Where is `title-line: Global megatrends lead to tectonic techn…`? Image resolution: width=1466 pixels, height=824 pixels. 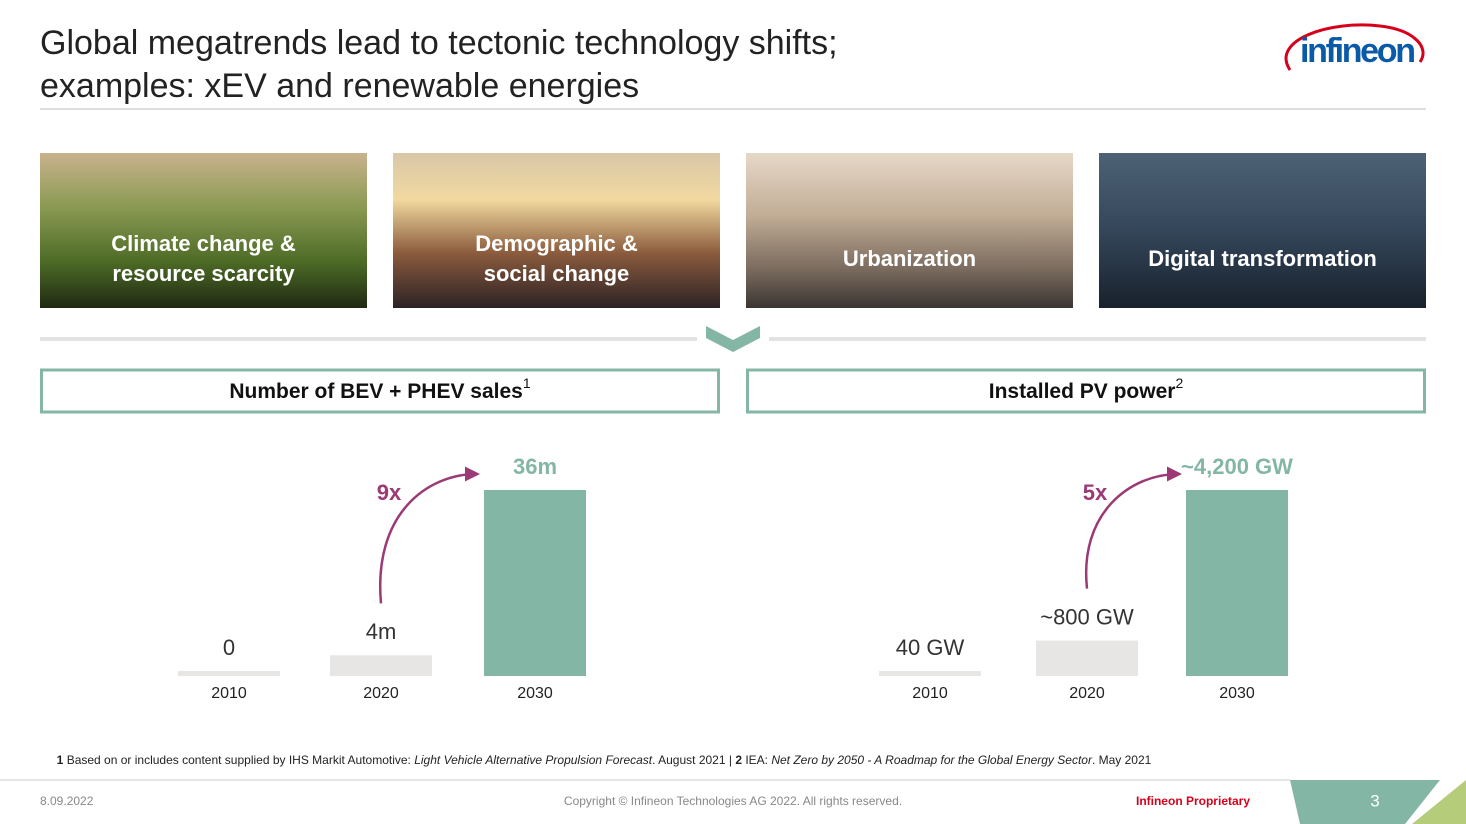 title-line: Global megatrends lead to tectonic techn… is located at coordinates (439, 43).